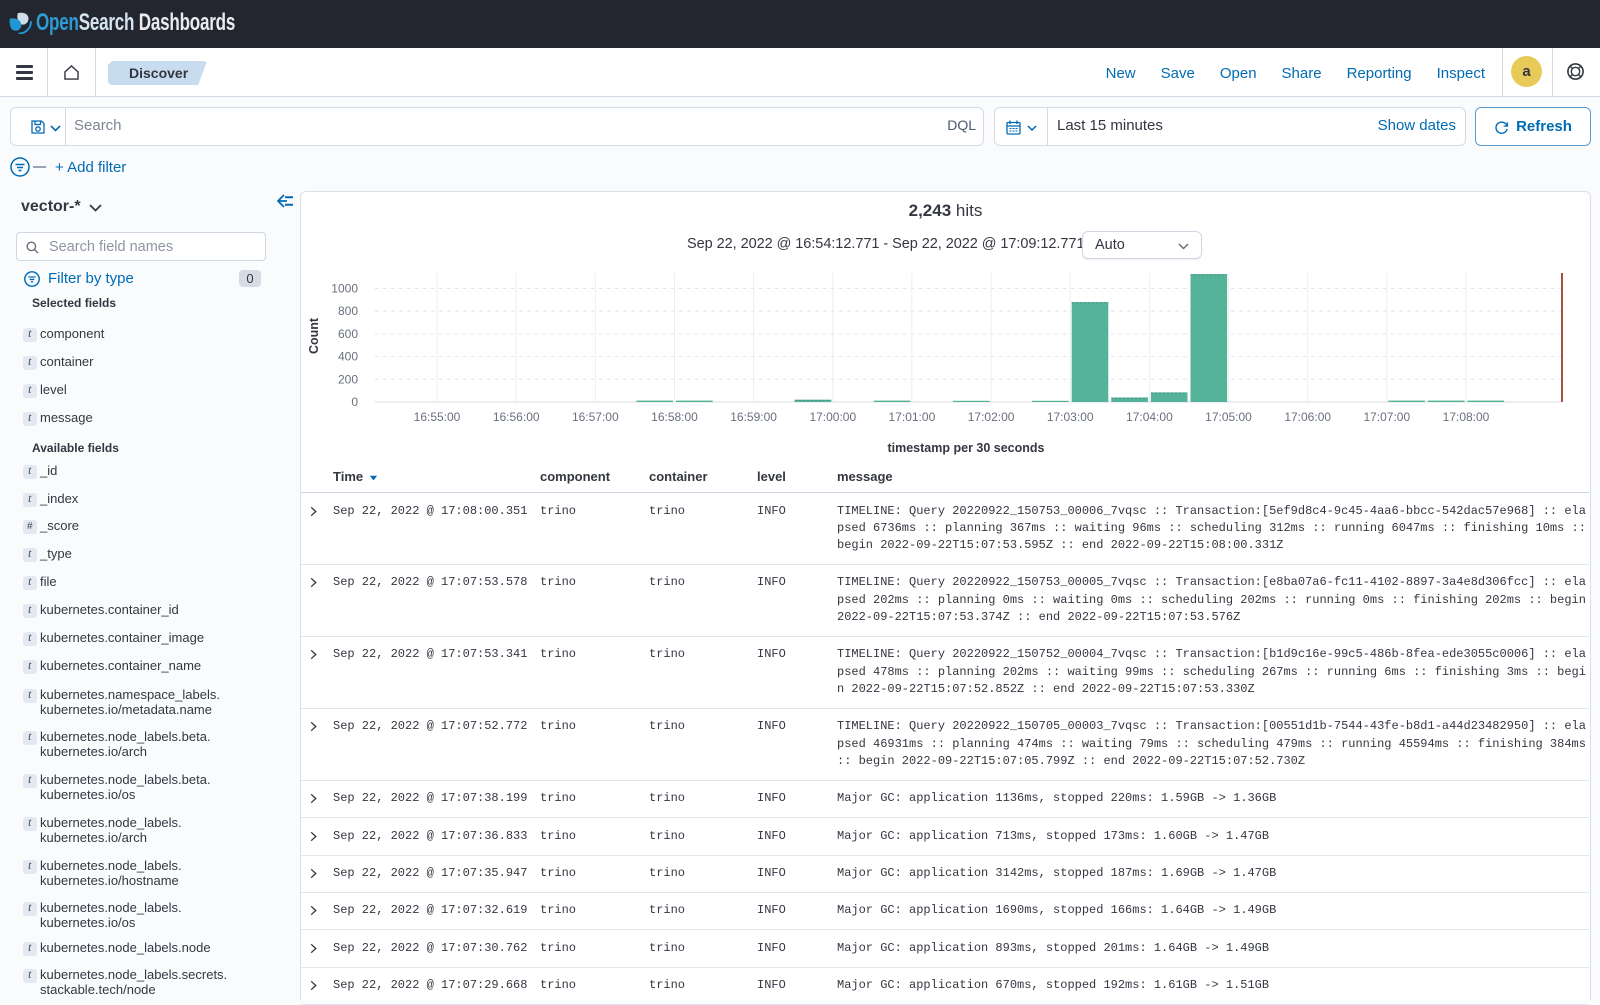 Image resolution: width=1600 pixels, height=1005 pixels. Describe the element at coordinates (348, 357) in the screenshot. I see `svg-text: 400` at that location.